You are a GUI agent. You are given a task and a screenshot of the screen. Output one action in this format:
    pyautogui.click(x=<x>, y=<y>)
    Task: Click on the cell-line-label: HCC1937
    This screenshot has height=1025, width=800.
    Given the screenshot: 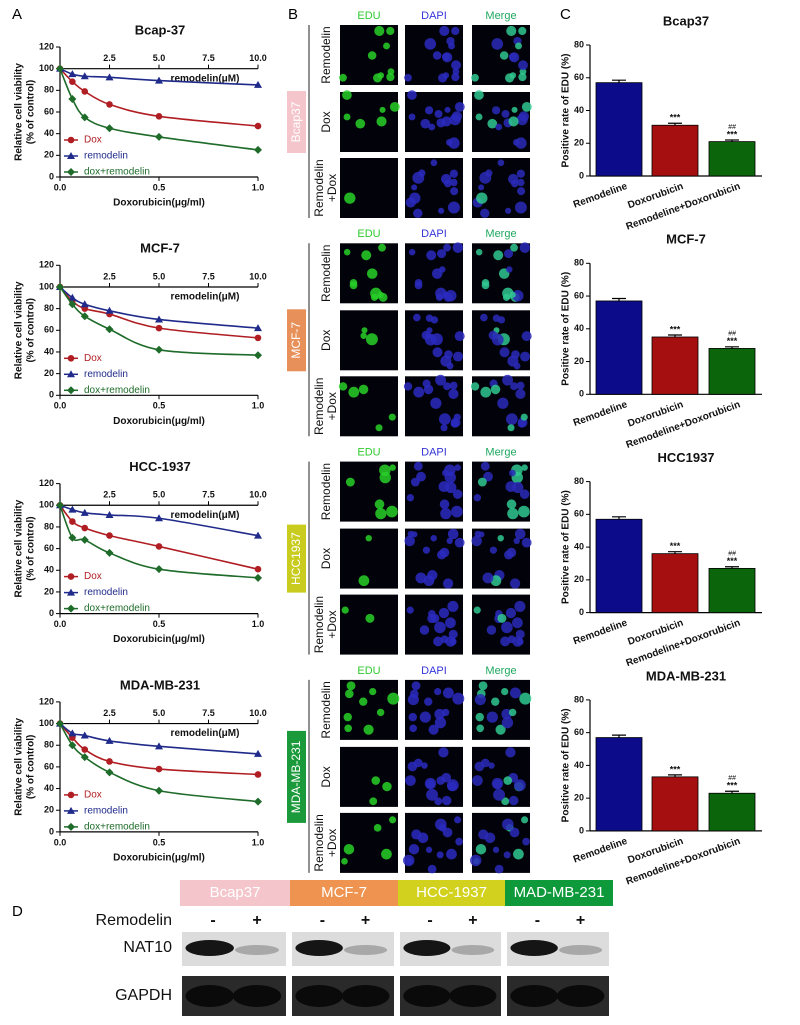 What is the action you would take?
    pyautogui.click(x=296, y=558)
    